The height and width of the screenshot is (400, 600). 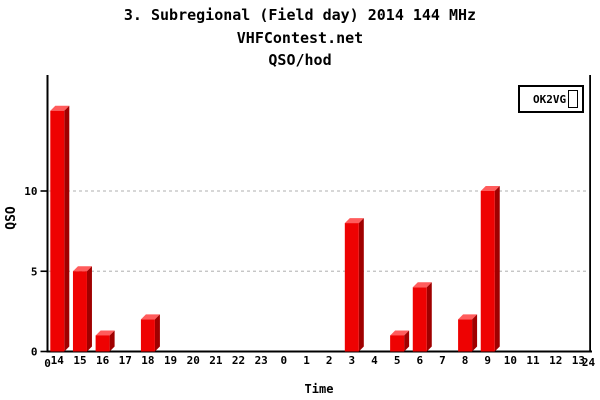 I want to click on x-edge-label: 24, so click(x=589, y=362).